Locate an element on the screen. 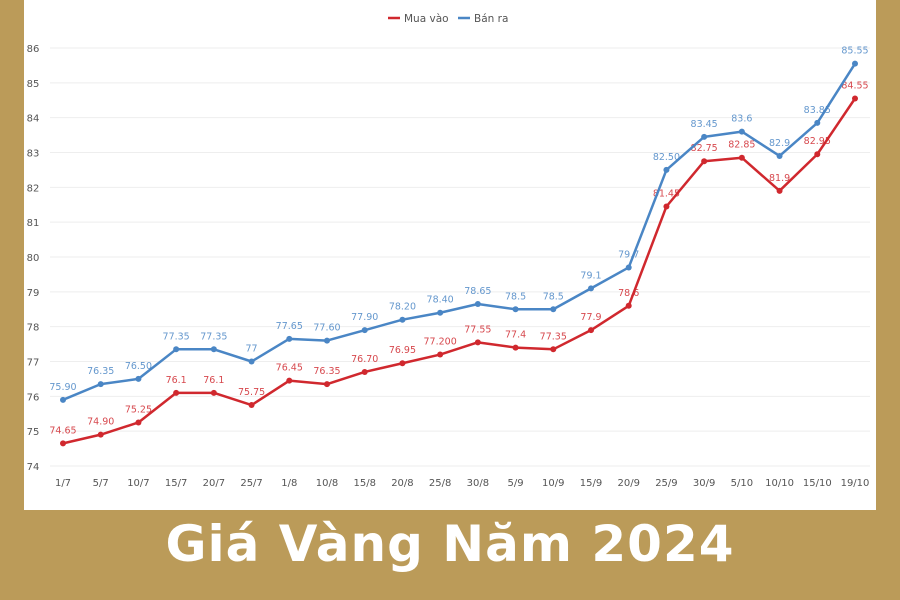 The image size is (900, 600). data-label: 82.85 is located at coordinates (741, 145).